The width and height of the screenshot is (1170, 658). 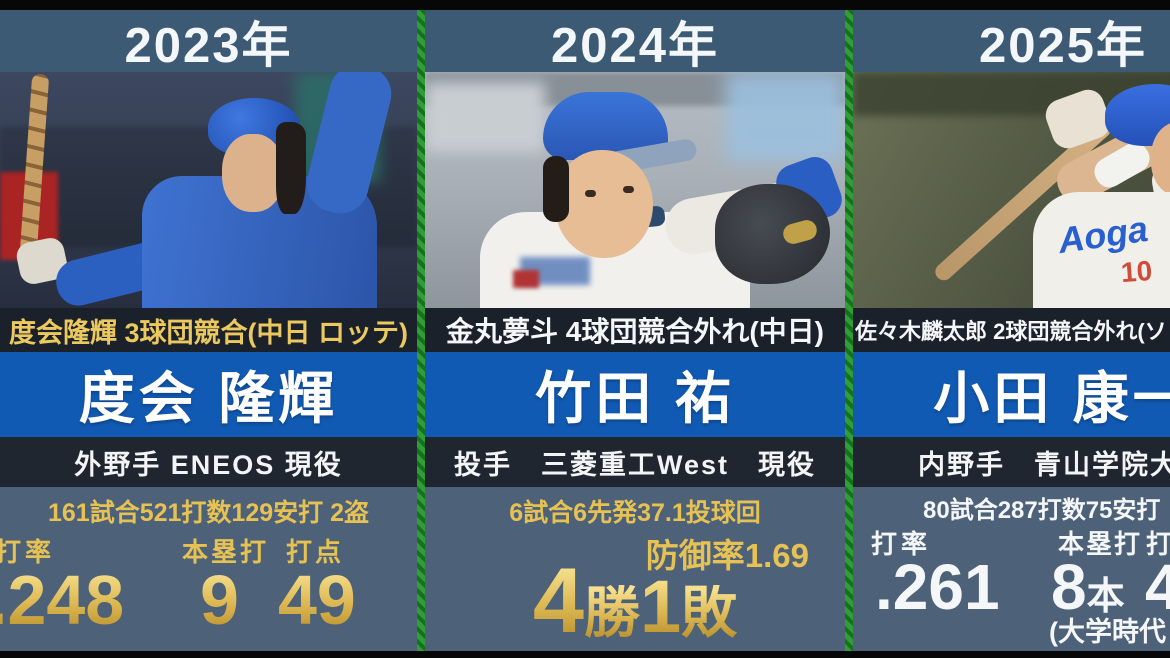 I want to click on player-name: 度会 隆輝, so click(x=208, y=398).